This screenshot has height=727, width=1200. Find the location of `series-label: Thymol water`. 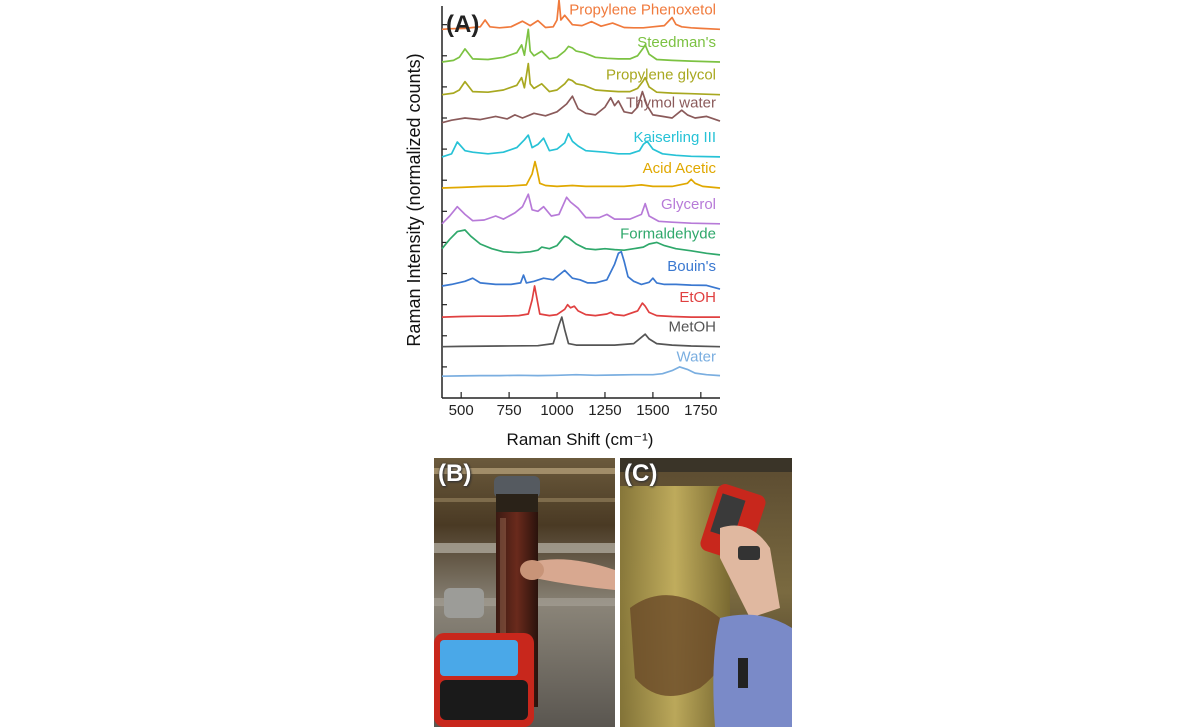

series-label: Thymol water is located at coordinates (671, 103).